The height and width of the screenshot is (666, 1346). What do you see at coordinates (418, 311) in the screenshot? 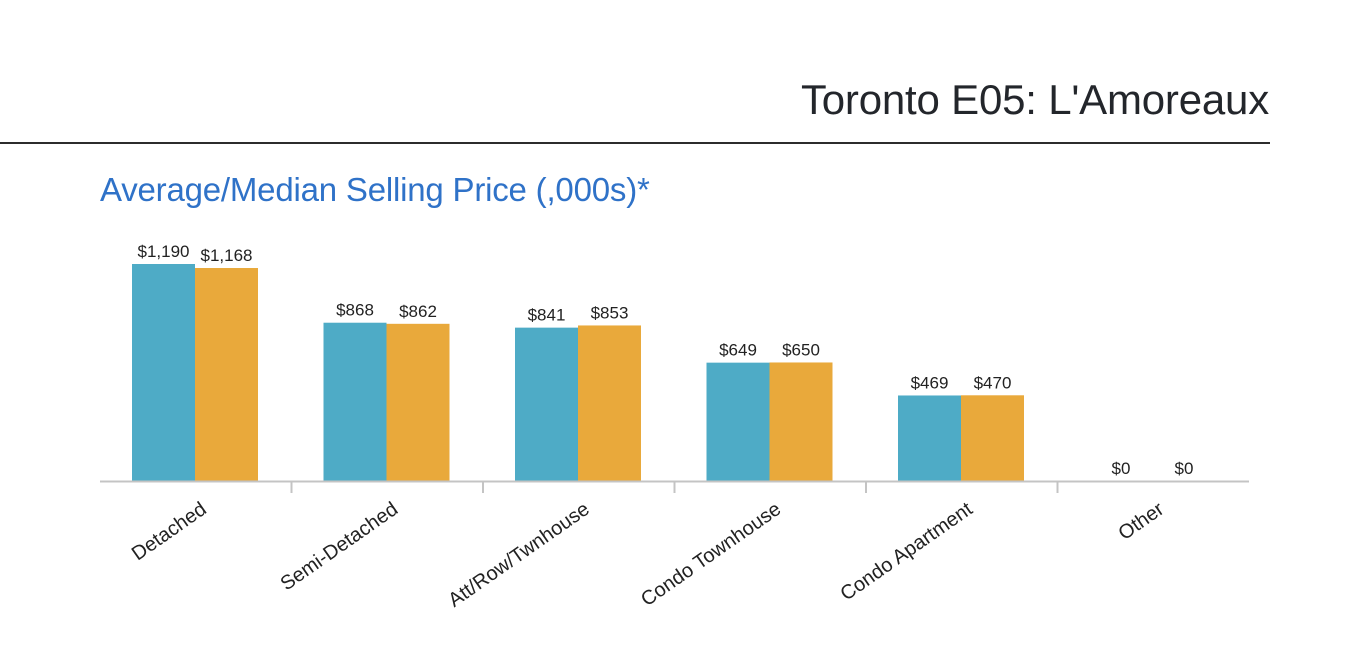
I see `value-label: $862` at bounding box center [418, 311].